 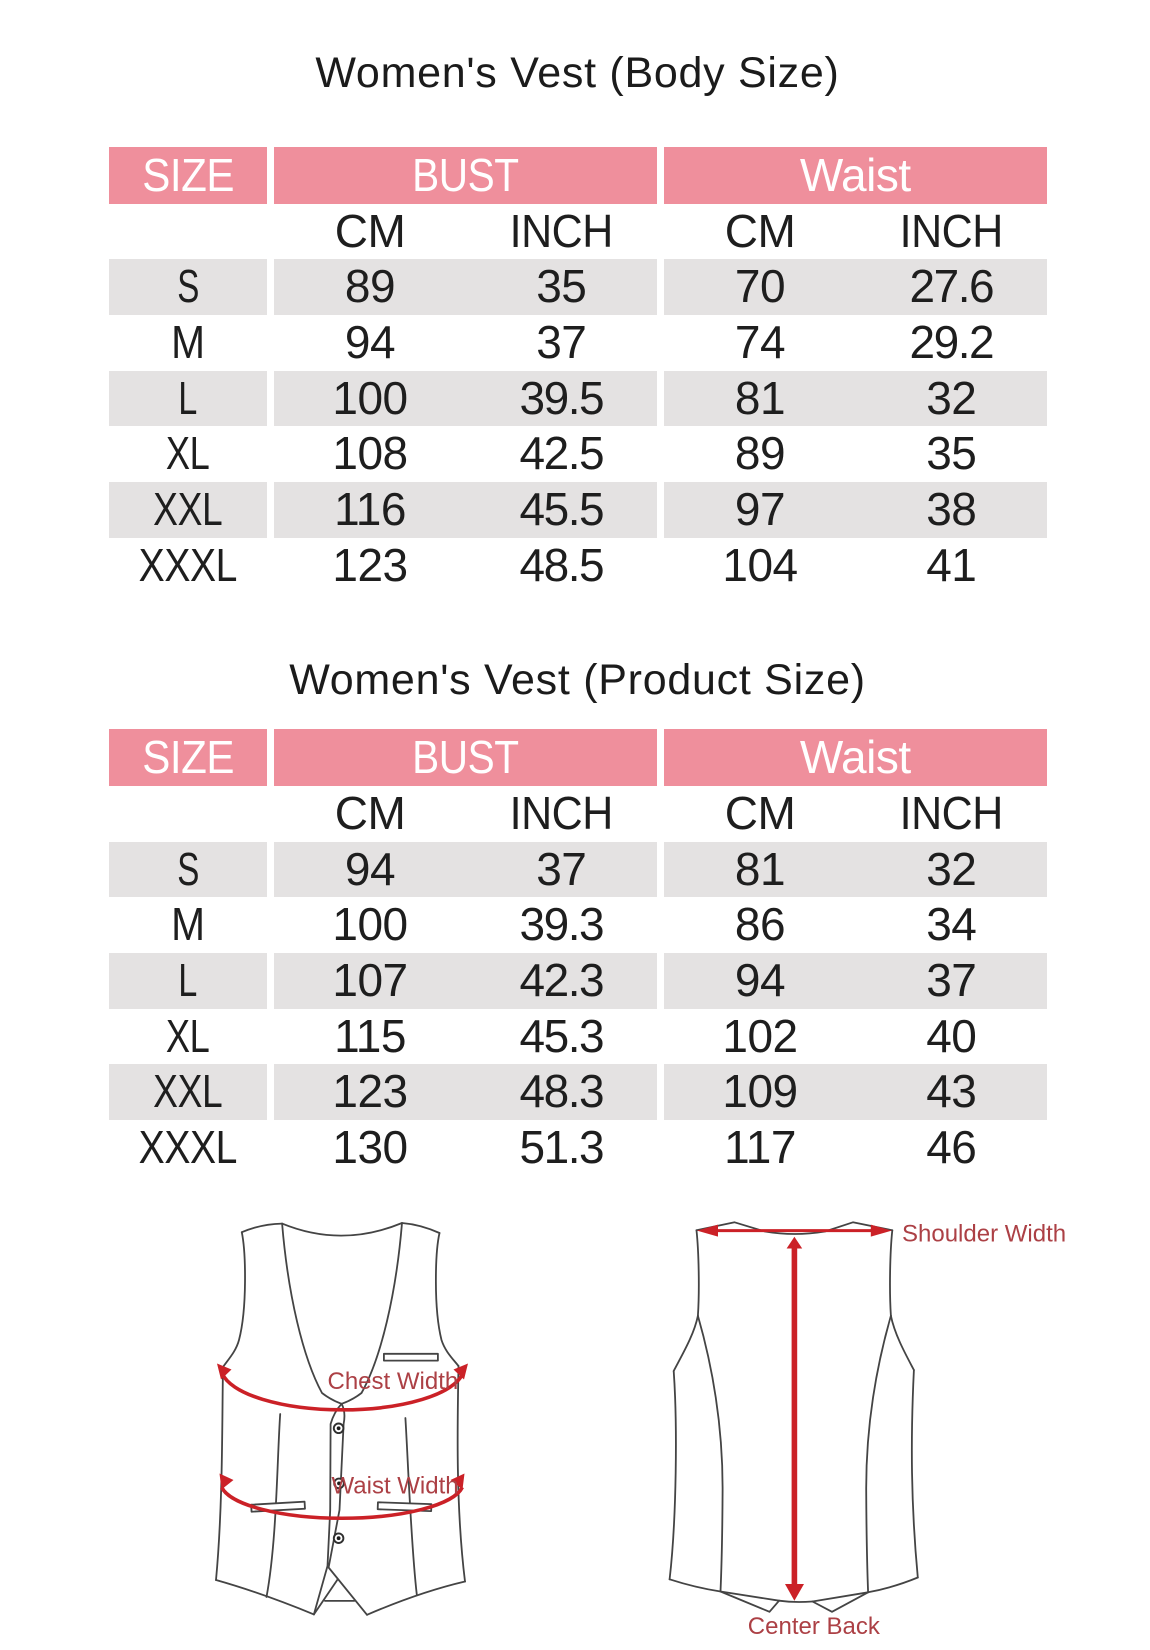 What do you see at coordinates (984, 1234) in the screenshot?
I see `svg-text: Shoulder Width` at bounding box center [984, 1234].